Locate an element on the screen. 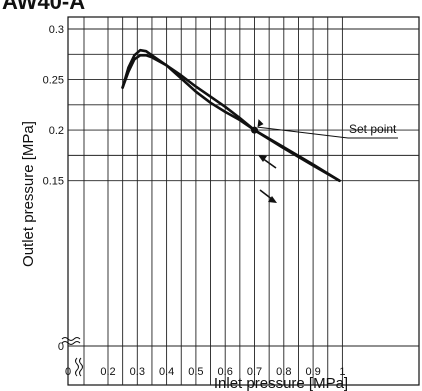 The image size is (422, 391). arrow-down-right-head is located at coordinates (272, 199).